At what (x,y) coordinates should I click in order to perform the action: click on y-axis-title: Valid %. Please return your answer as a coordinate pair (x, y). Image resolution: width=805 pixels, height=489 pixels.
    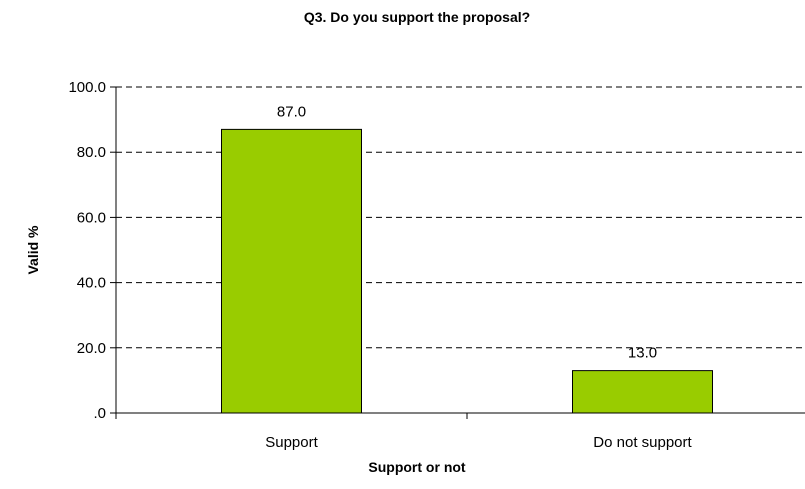
    Looking at the image, I should click on (33, 250).